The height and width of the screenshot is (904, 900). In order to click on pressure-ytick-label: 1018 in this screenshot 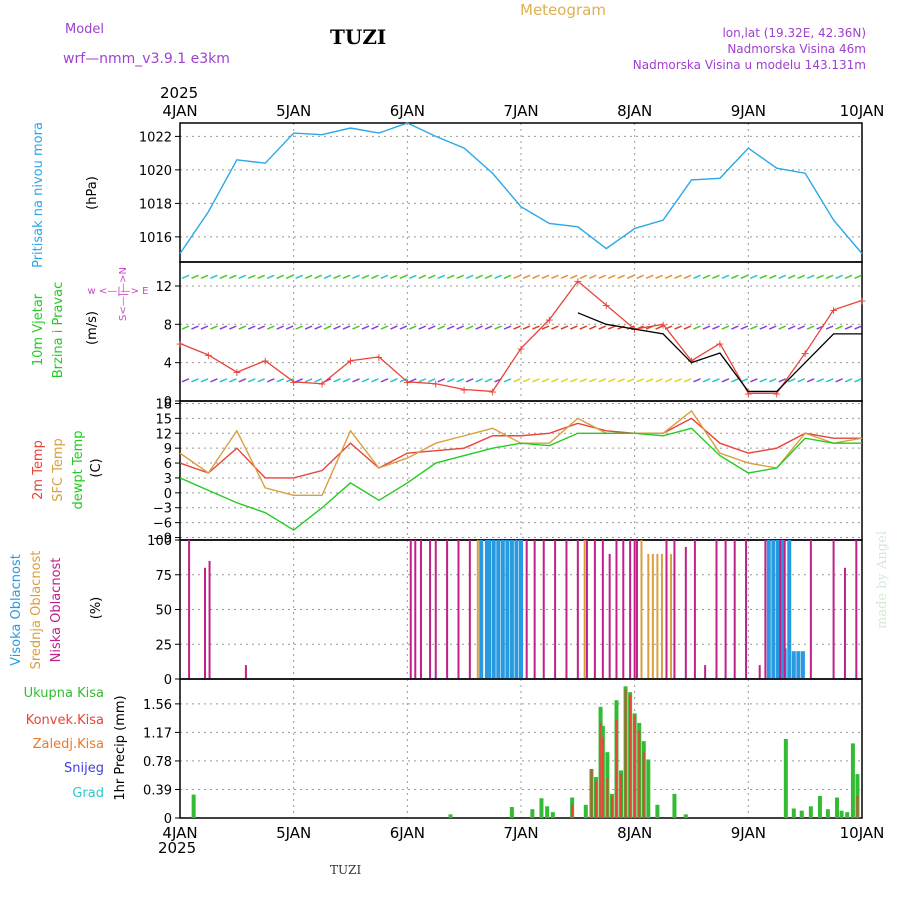, I will do `click(155, 204)`.